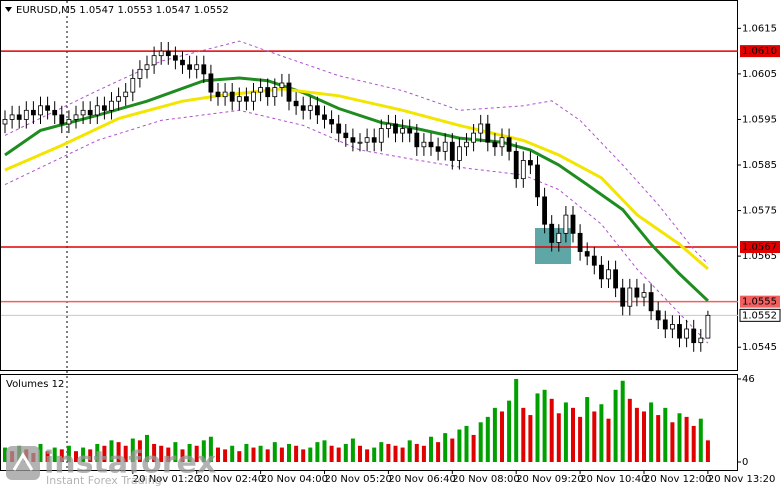  I want to click on level-label: 1.0552, so click(759, 315).